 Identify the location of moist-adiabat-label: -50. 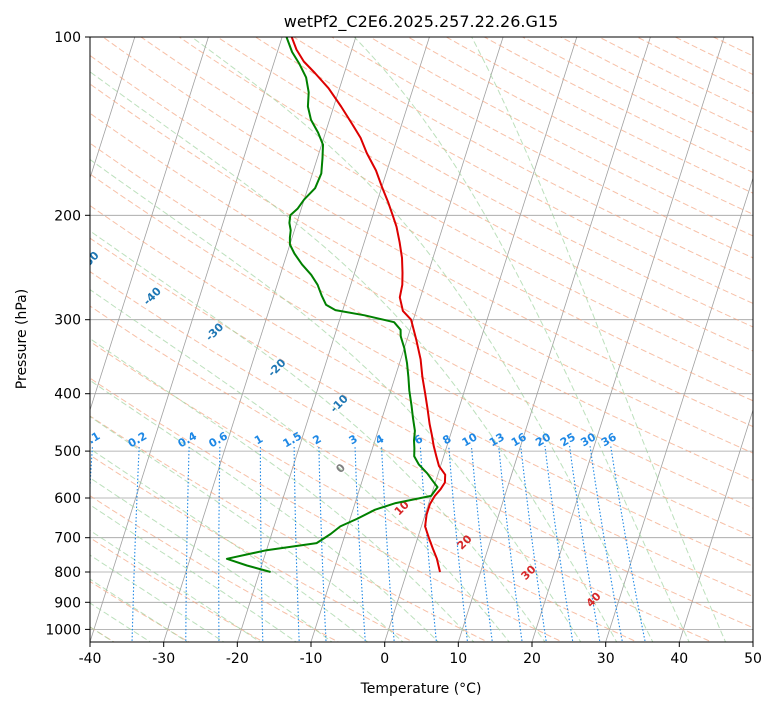
(89, 260).